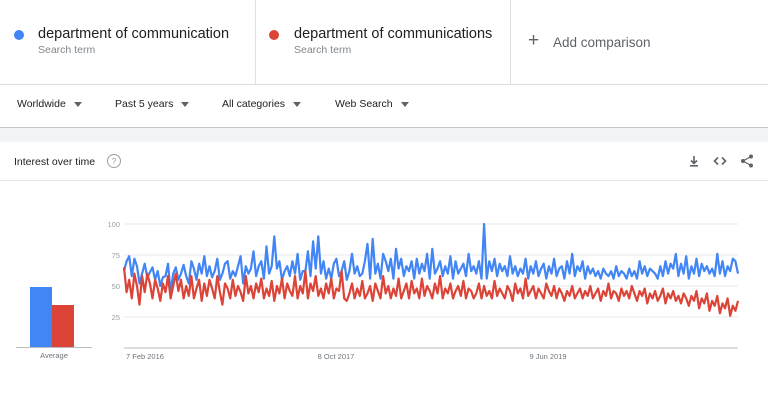 The width and height of the screenshot is (768, 404). Describe the element at coordinates (384, 135) in the screenshot. I see `section-gap` at that location.